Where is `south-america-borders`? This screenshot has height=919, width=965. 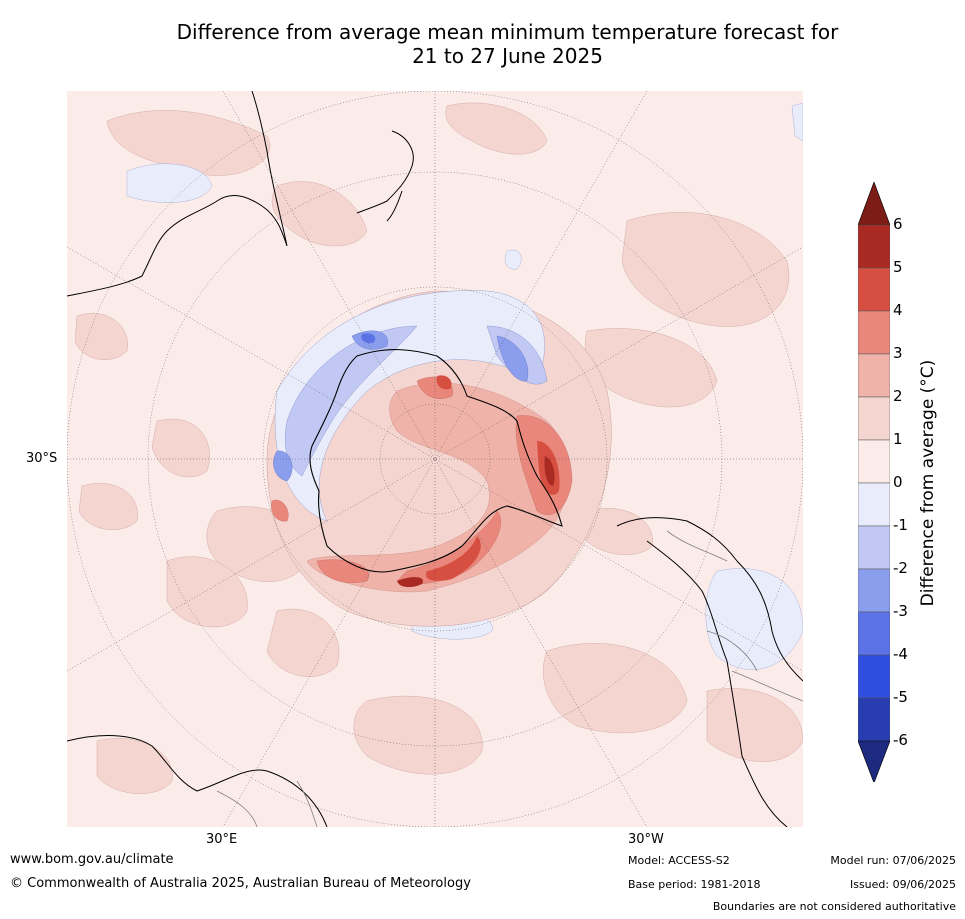
south-america-borders is located at coordinates (734, 616).